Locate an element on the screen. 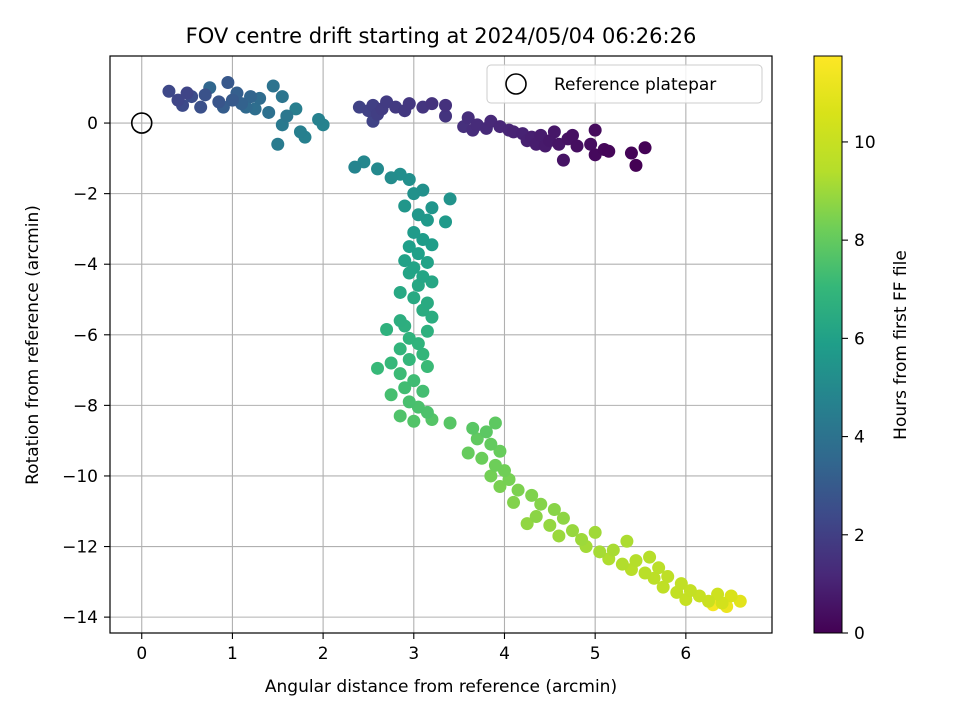 Image resolution: width=960 pixels, height=720 pixels. colorbar-label: Hours from first FF file is located at coordinates (901, 345).